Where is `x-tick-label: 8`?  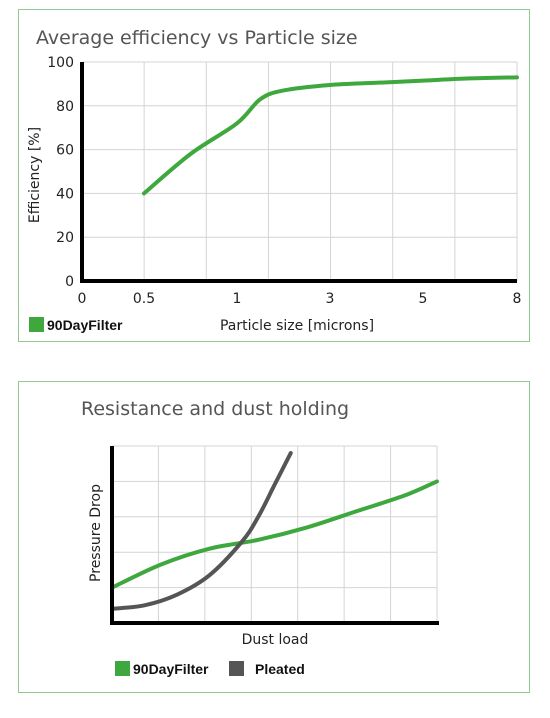 x-tick-label: 8 is located at coordinates (517, 299).